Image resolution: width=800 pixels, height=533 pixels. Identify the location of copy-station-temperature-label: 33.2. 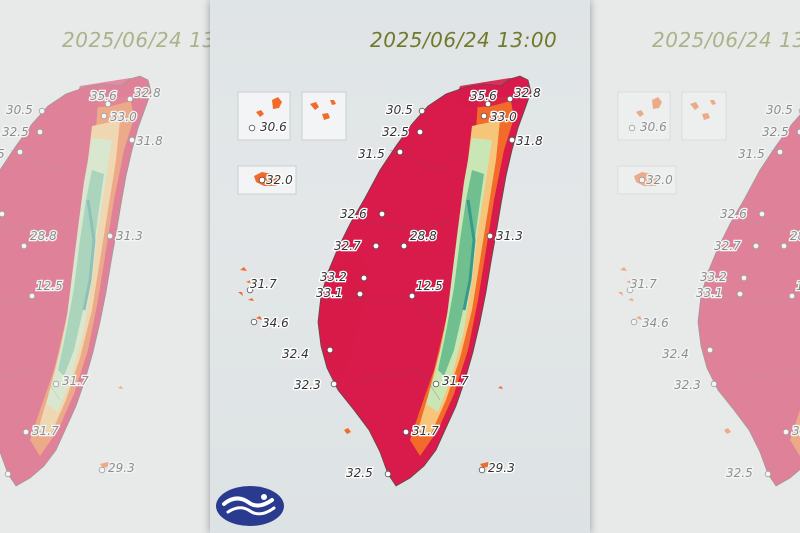
(713, 277).